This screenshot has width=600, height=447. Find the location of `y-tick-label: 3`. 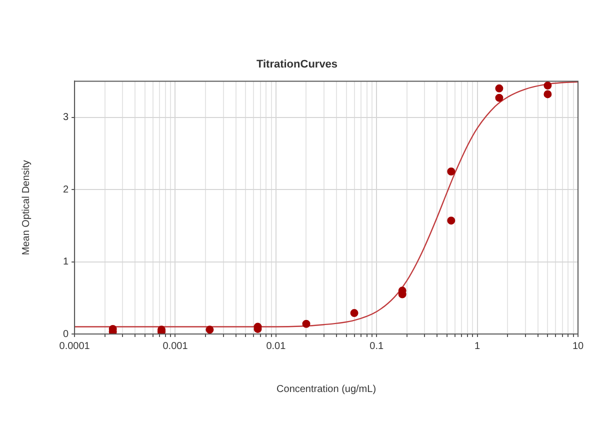

y-tick-label: 3 is located at coordinates (66, 118).